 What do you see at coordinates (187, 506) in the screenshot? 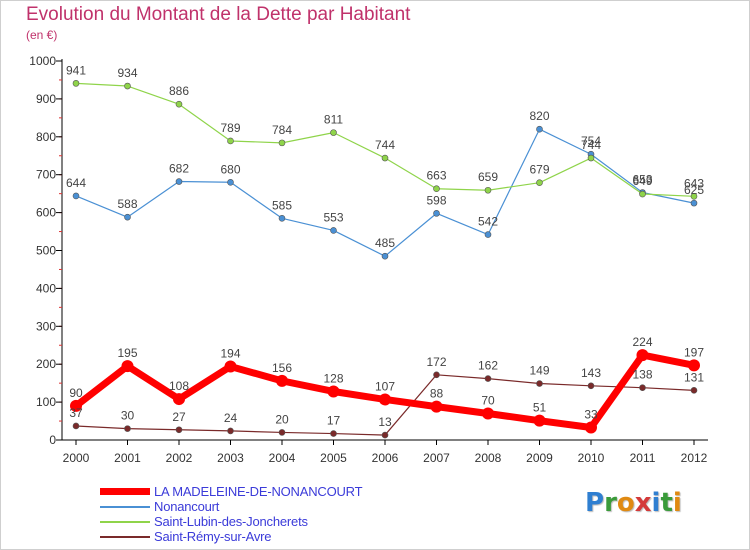
I see `legend-label: Nonancourt` at bounding box center [187, 506].